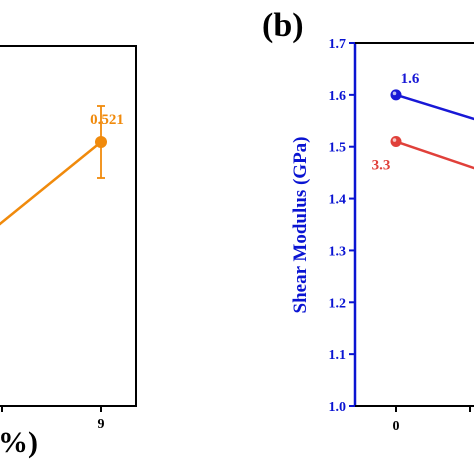 The image size is (474, 474). Describe the element at coordinates (107, 120) in the screenshot. I see `data-label: 0.521` at that location.